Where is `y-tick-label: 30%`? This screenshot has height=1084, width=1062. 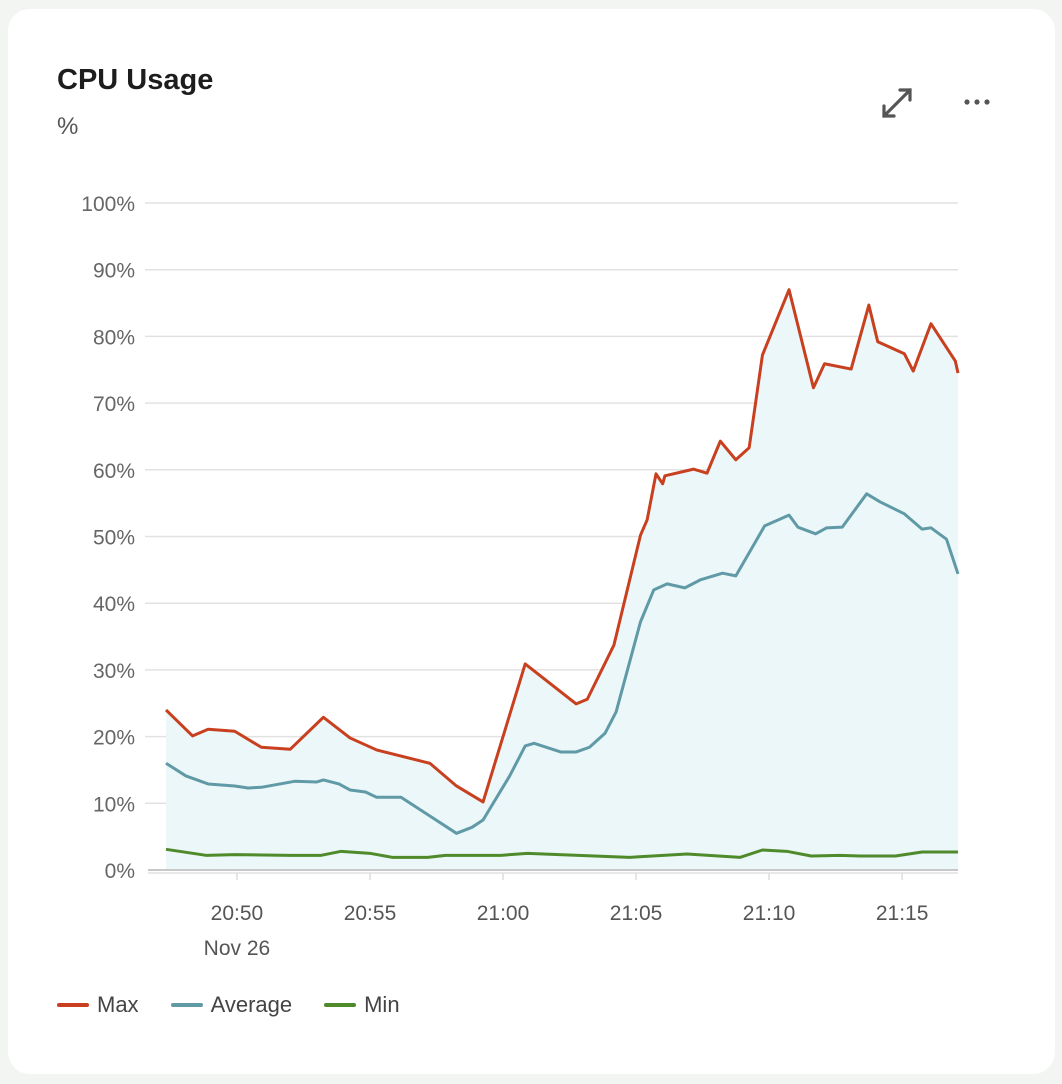 y-tick-label: 30% is located at coordinates (114, 671).